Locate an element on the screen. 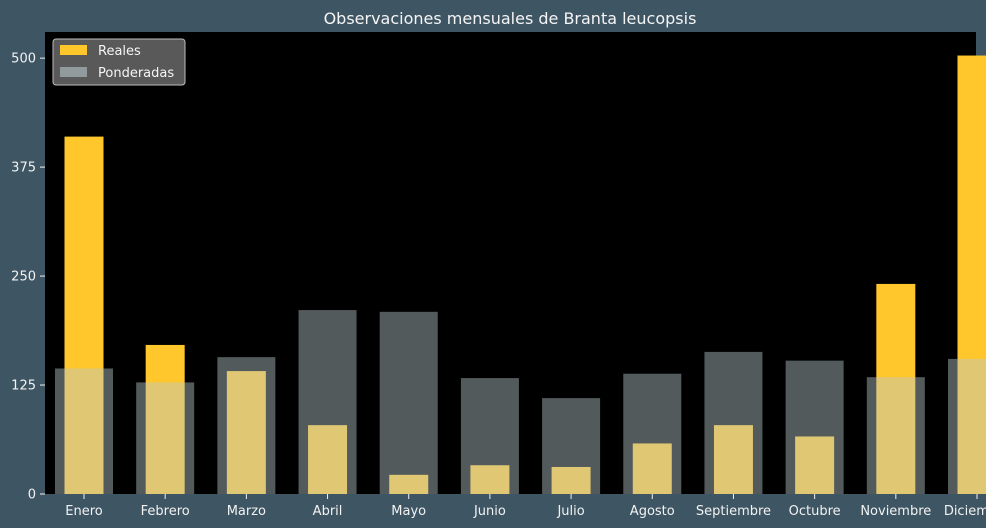  x-tick-label-agosto: Agosto is located at coordinates (652, 511).